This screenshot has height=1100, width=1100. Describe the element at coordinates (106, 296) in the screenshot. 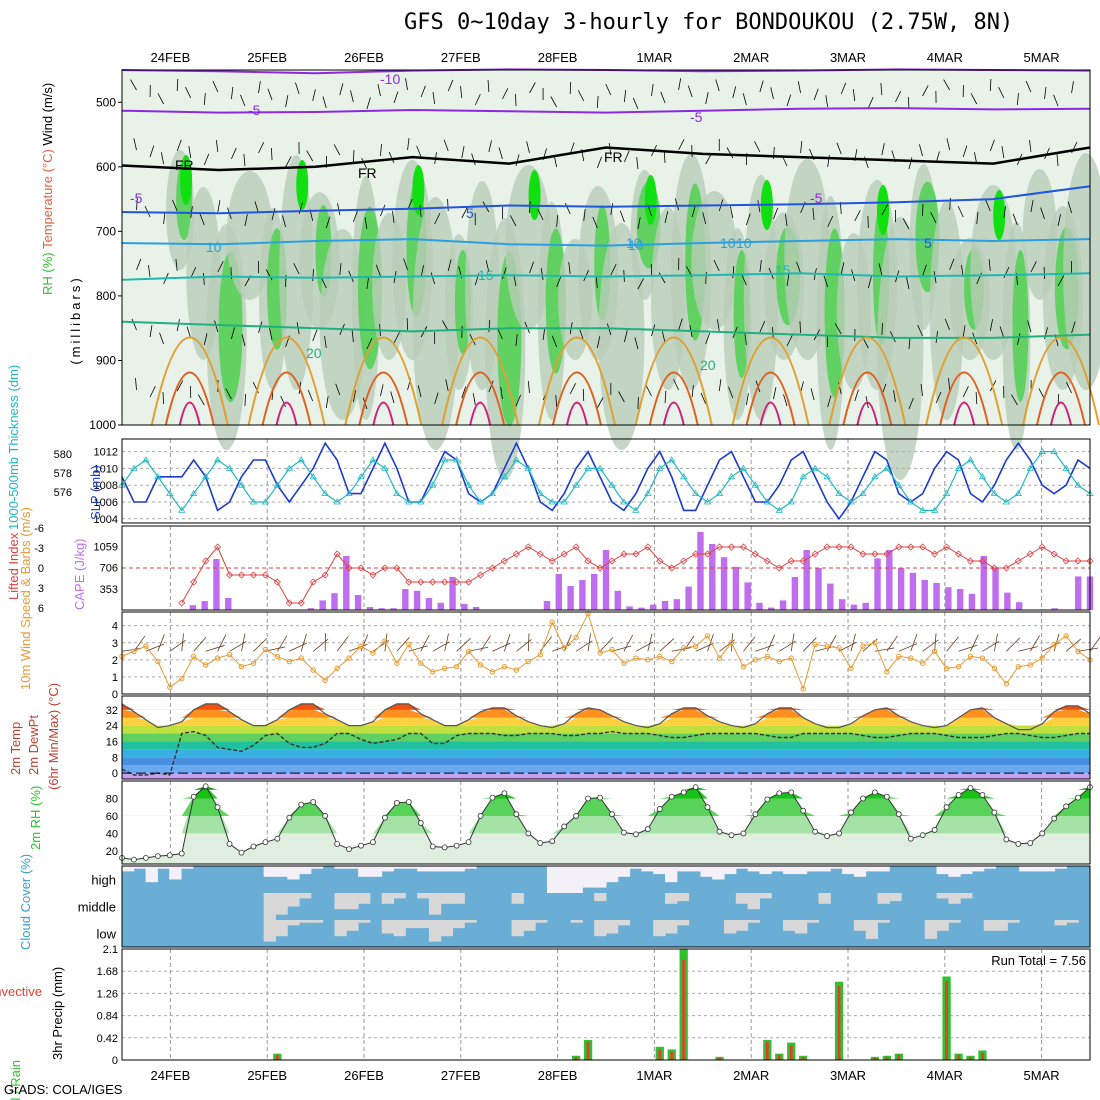

I see `y-tick-label: 800` at that location.